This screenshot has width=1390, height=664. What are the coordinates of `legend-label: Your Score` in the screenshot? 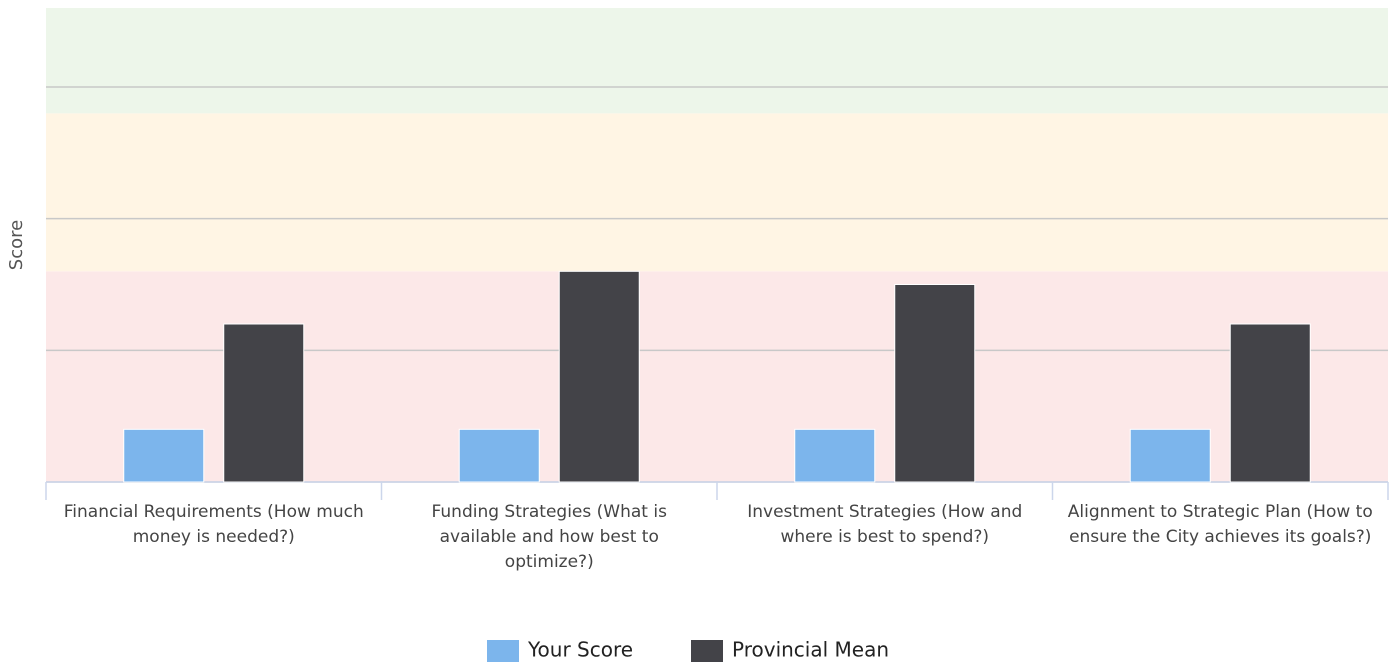 It's located at (580, 650).